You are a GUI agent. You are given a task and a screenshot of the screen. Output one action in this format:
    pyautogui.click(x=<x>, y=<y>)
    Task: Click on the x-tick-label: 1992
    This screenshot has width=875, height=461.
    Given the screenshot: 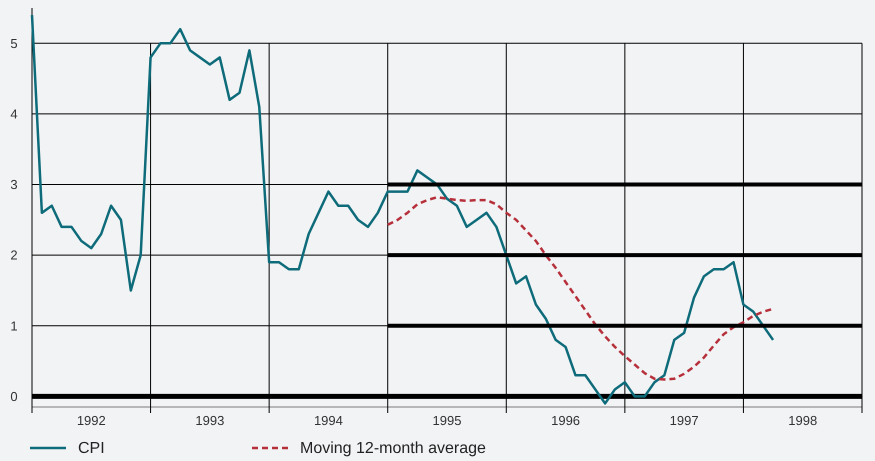 What is the action you would take?
    pyautogui.click(x=91, y=420)
    